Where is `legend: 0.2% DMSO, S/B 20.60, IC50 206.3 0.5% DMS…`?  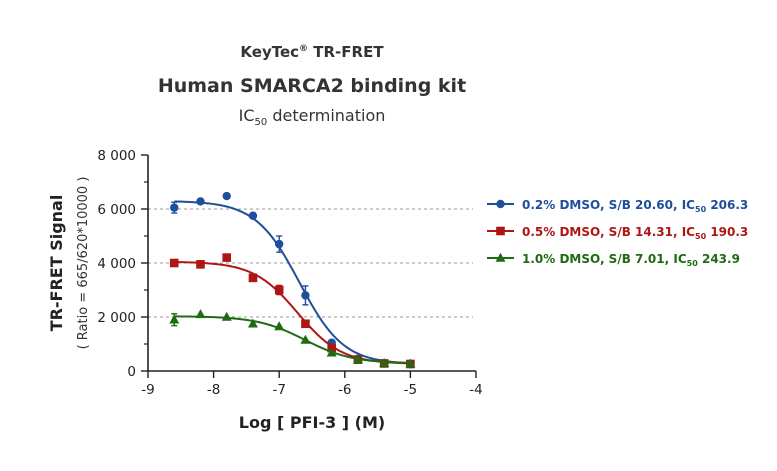 legend: 0.2% DMSO, S/B 20.60, IC50 206.3 0.5% DMS… is located at coordinates (617, 233).